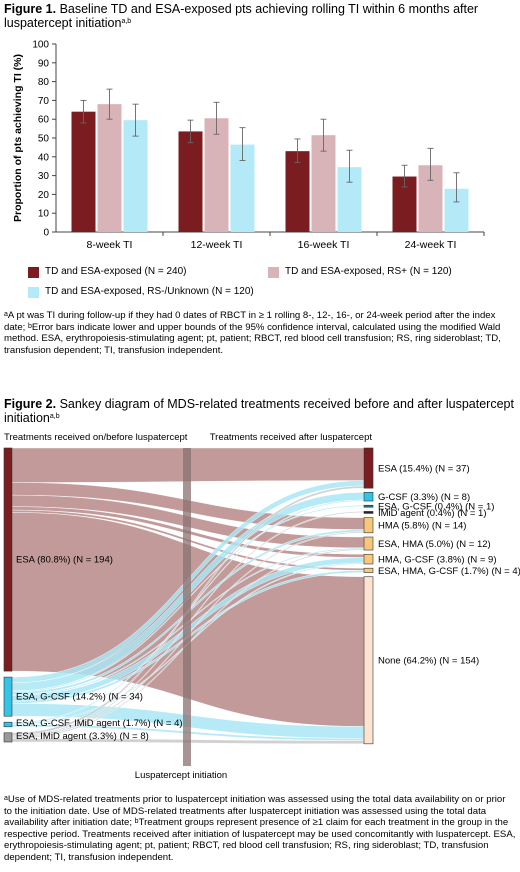  What do you see at coordinates (434, 544) in the screenshot?
I see `right-node-label: ESA, HMA (5.0%) (N = 12)` at bounding box center [434, 544].